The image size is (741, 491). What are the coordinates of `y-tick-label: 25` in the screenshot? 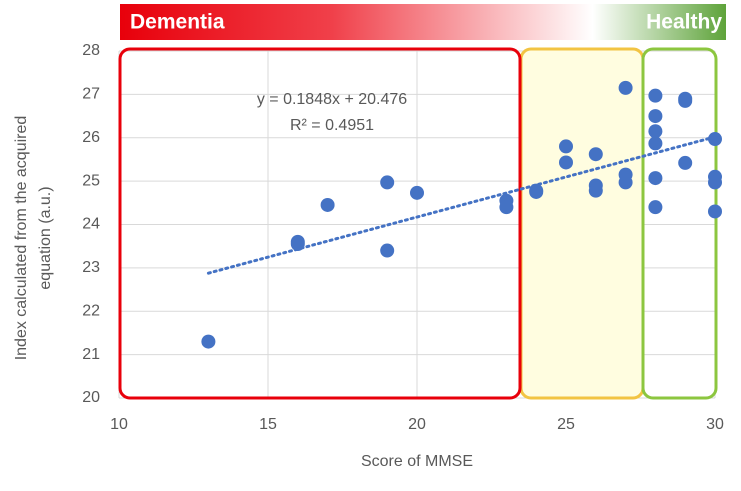 It's located at (91, 180).